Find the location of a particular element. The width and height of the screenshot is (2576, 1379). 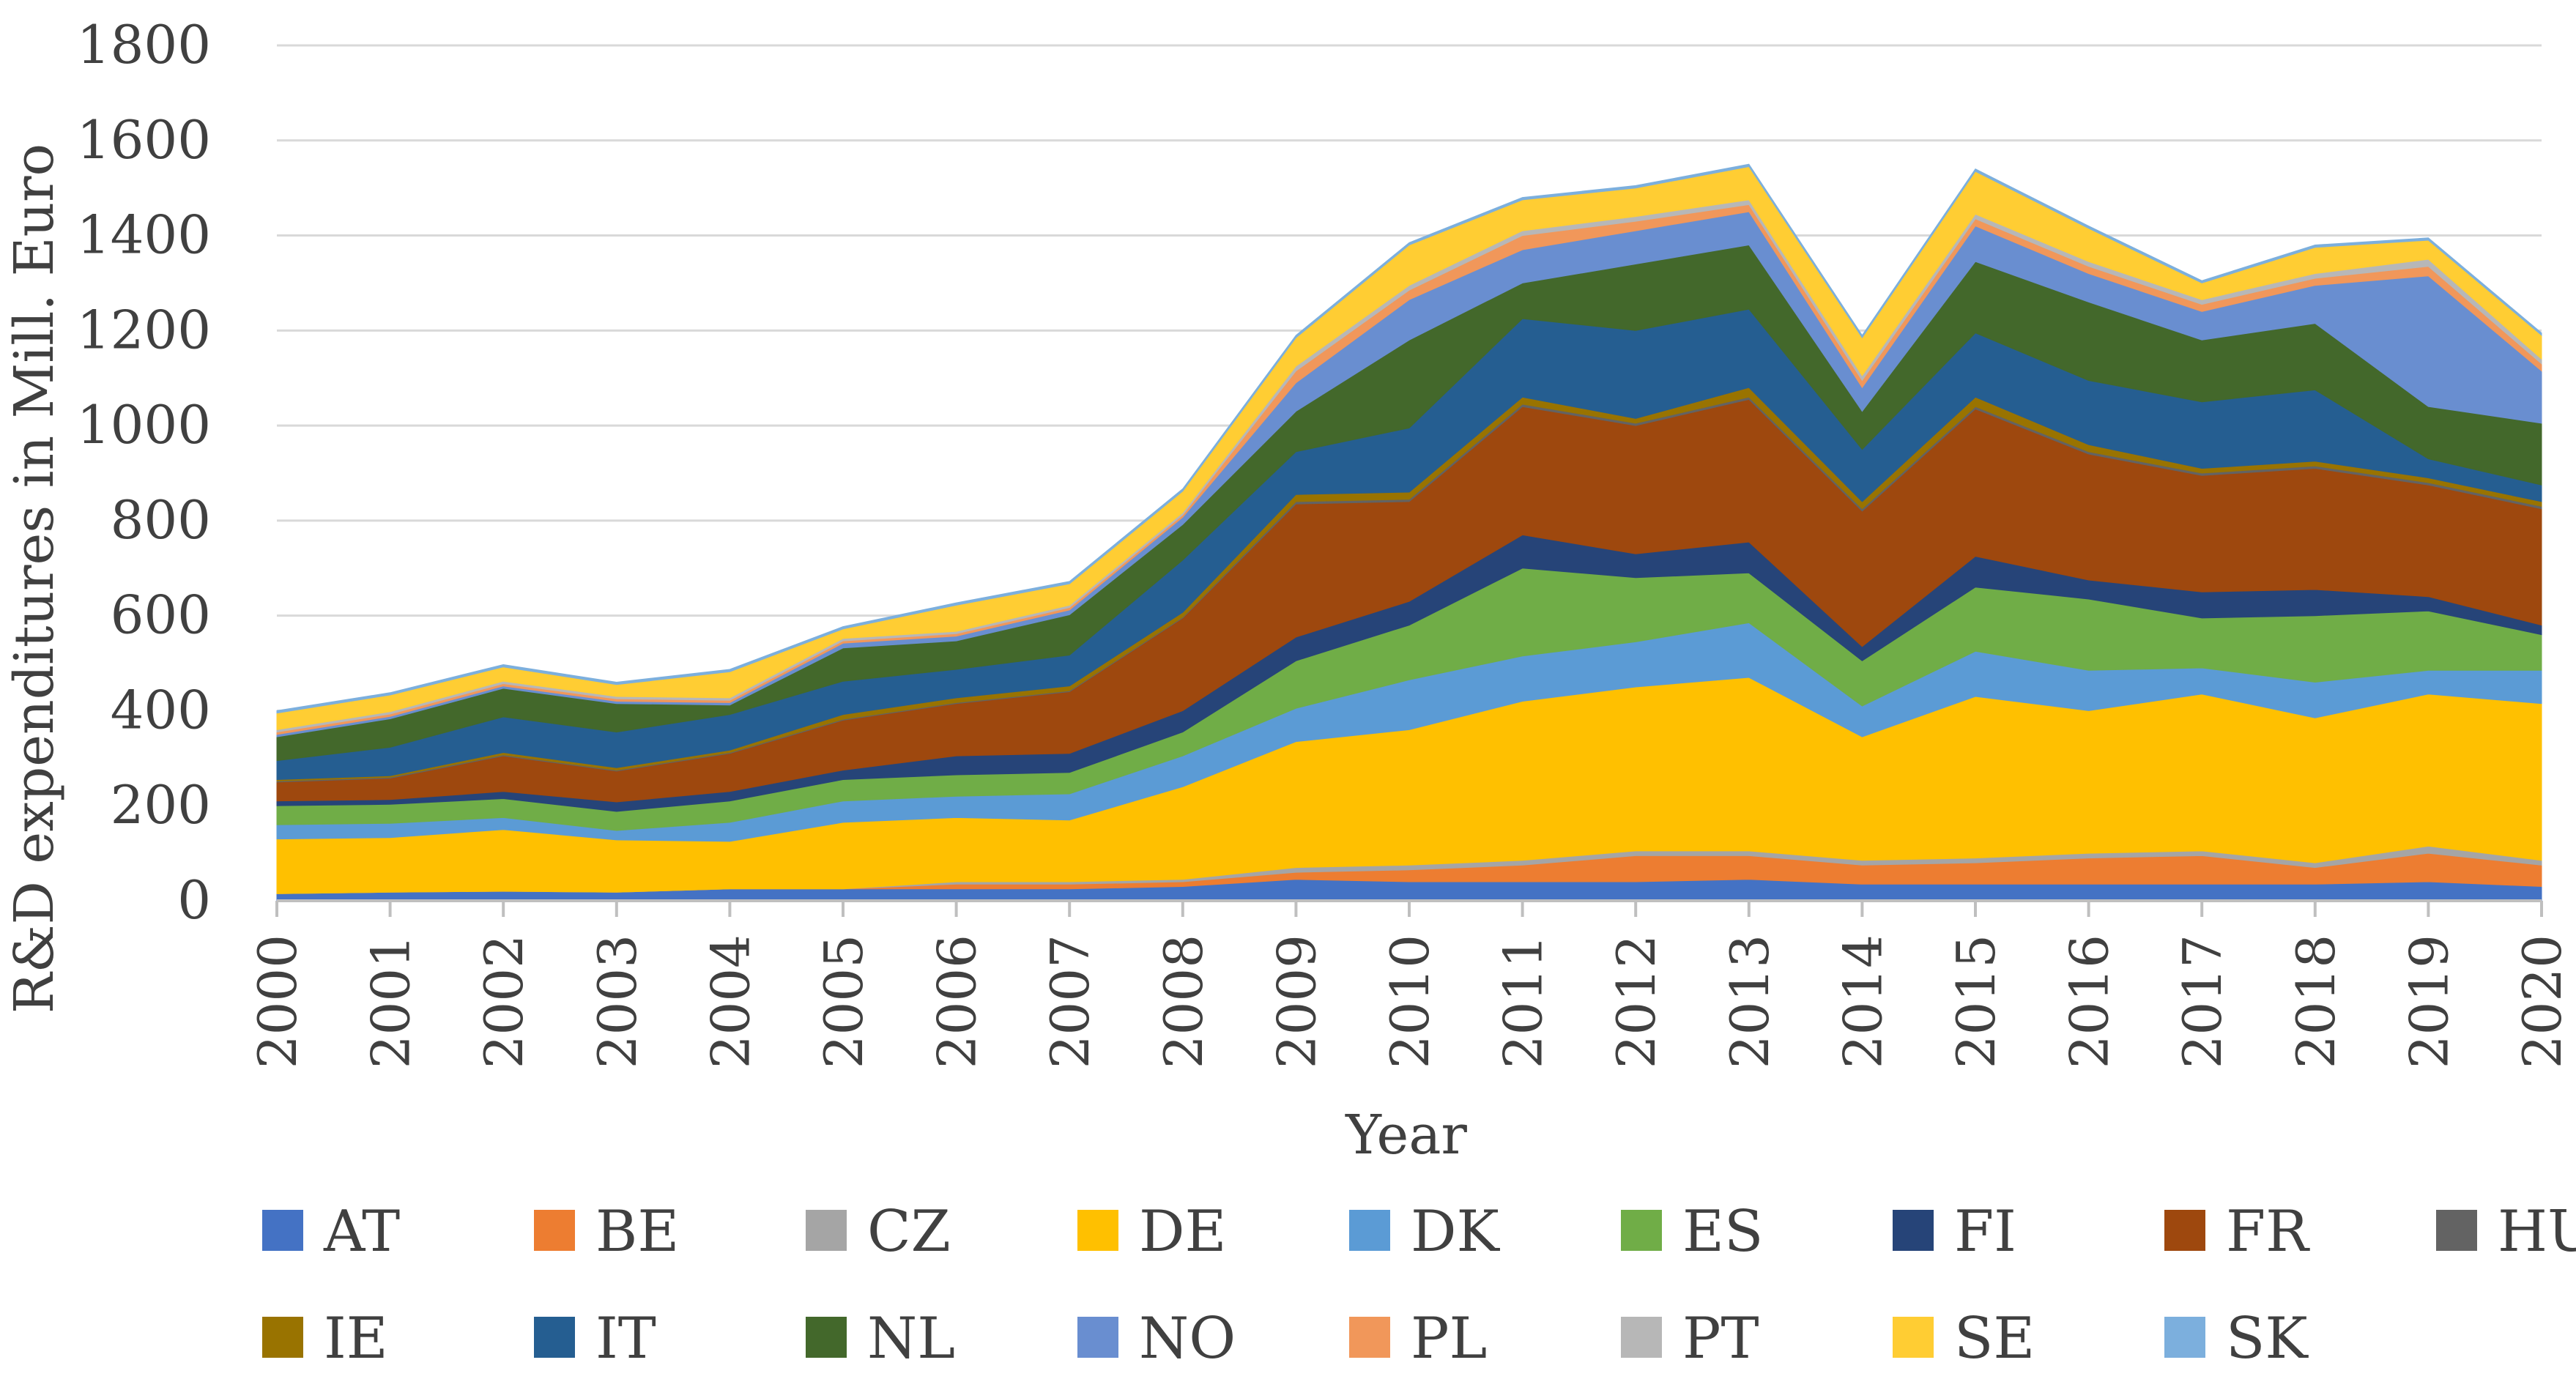

y-tick-label-1400: 1400 is located at coordinates (144, 235).